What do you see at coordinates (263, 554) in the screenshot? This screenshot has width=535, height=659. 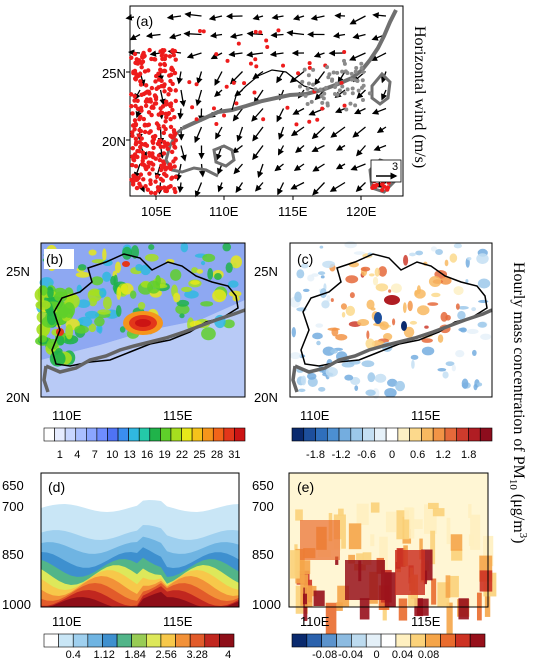 I see `panel-e-ytick-850: 850` at bounding box center [263, 554].